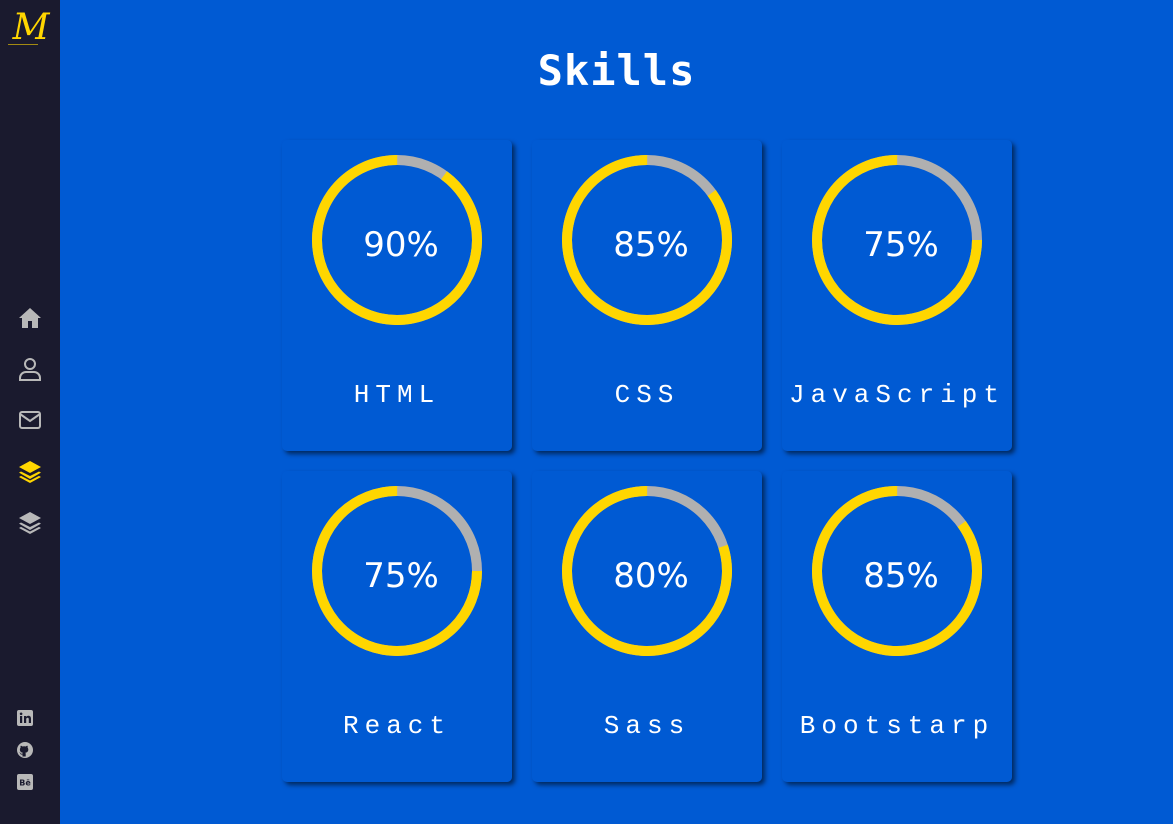 The image size is (1173, 824). Describe the element at coordinates (647, 395) in the screenshot. I see `skill-name: CSS` at that location.